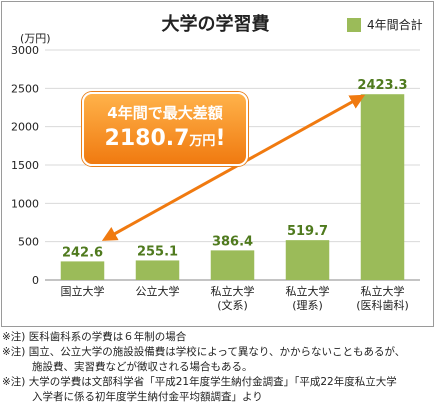 Image resolution: width=435 pixels, height=407 pixels. Describe the element at coordinates (83, 291) in the screenshot. I see `category-label: 国立大学` at that location.